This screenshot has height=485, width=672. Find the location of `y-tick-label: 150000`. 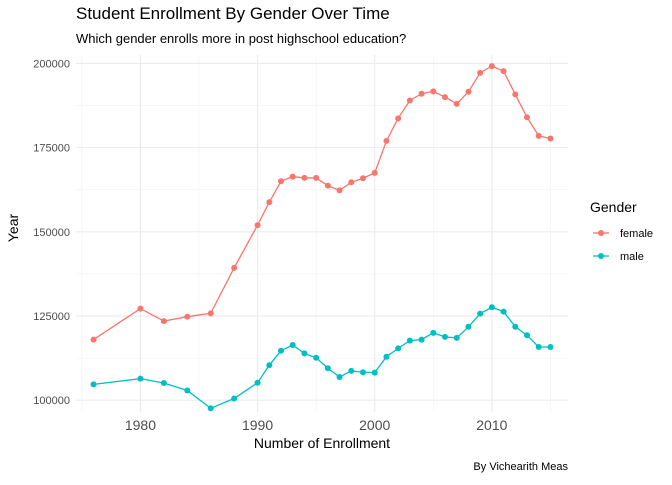

y-tick-label: 150000 is located at coordinates (51, 233).